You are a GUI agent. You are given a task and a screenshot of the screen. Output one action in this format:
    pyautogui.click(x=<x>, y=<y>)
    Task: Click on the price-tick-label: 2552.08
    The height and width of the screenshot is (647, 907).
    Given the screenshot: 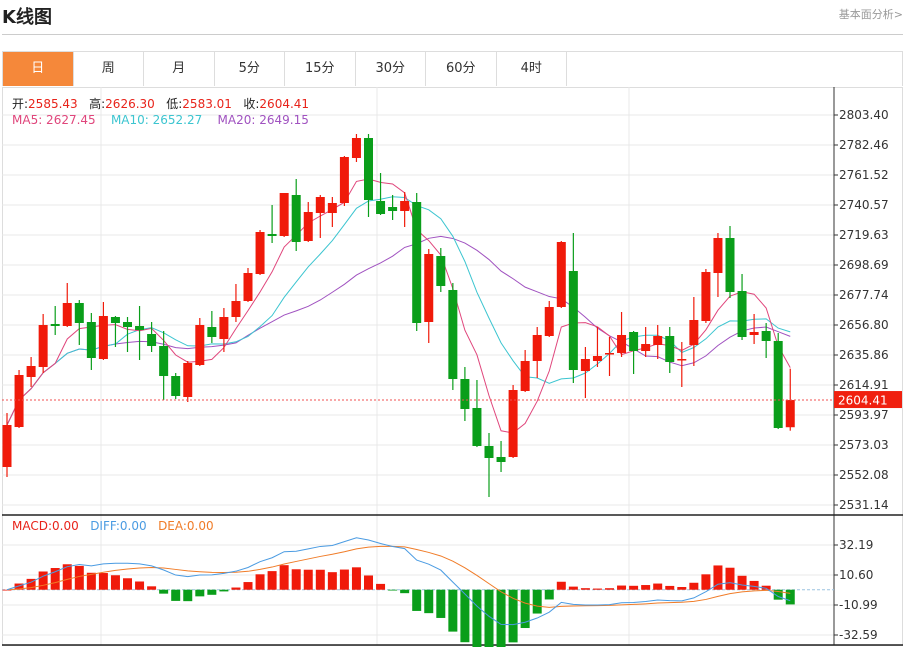 What is the action you would take?
    pyautogui.click(x=864, y=475)
    